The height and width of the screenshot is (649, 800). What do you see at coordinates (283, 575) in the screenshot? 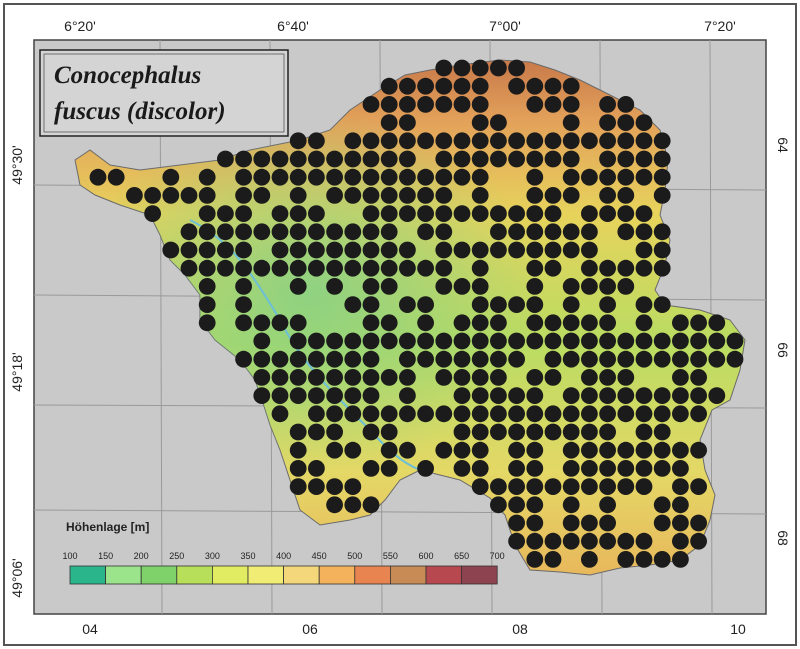
I see `legend-color-bar` at bounding box center [283, 575].